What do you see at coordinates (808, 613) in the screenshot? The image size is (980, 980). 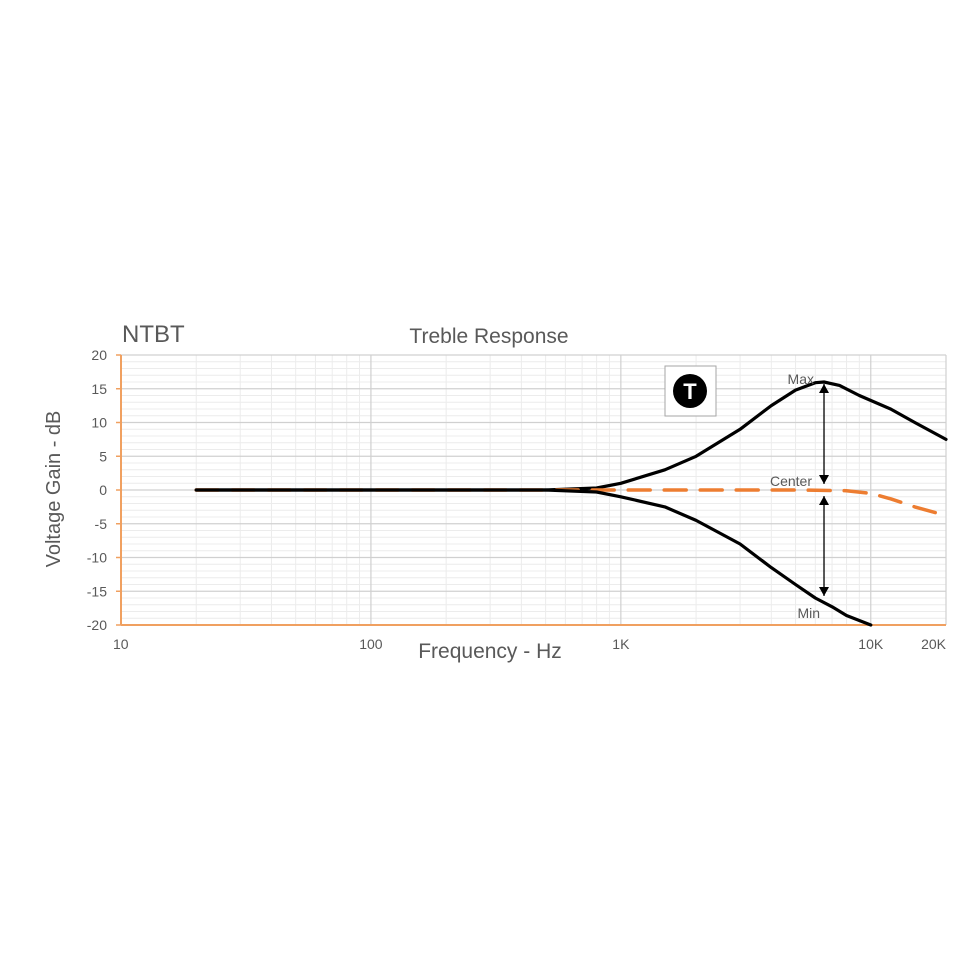 I see `annotation-min: Min` at bounding box center [808, 613].